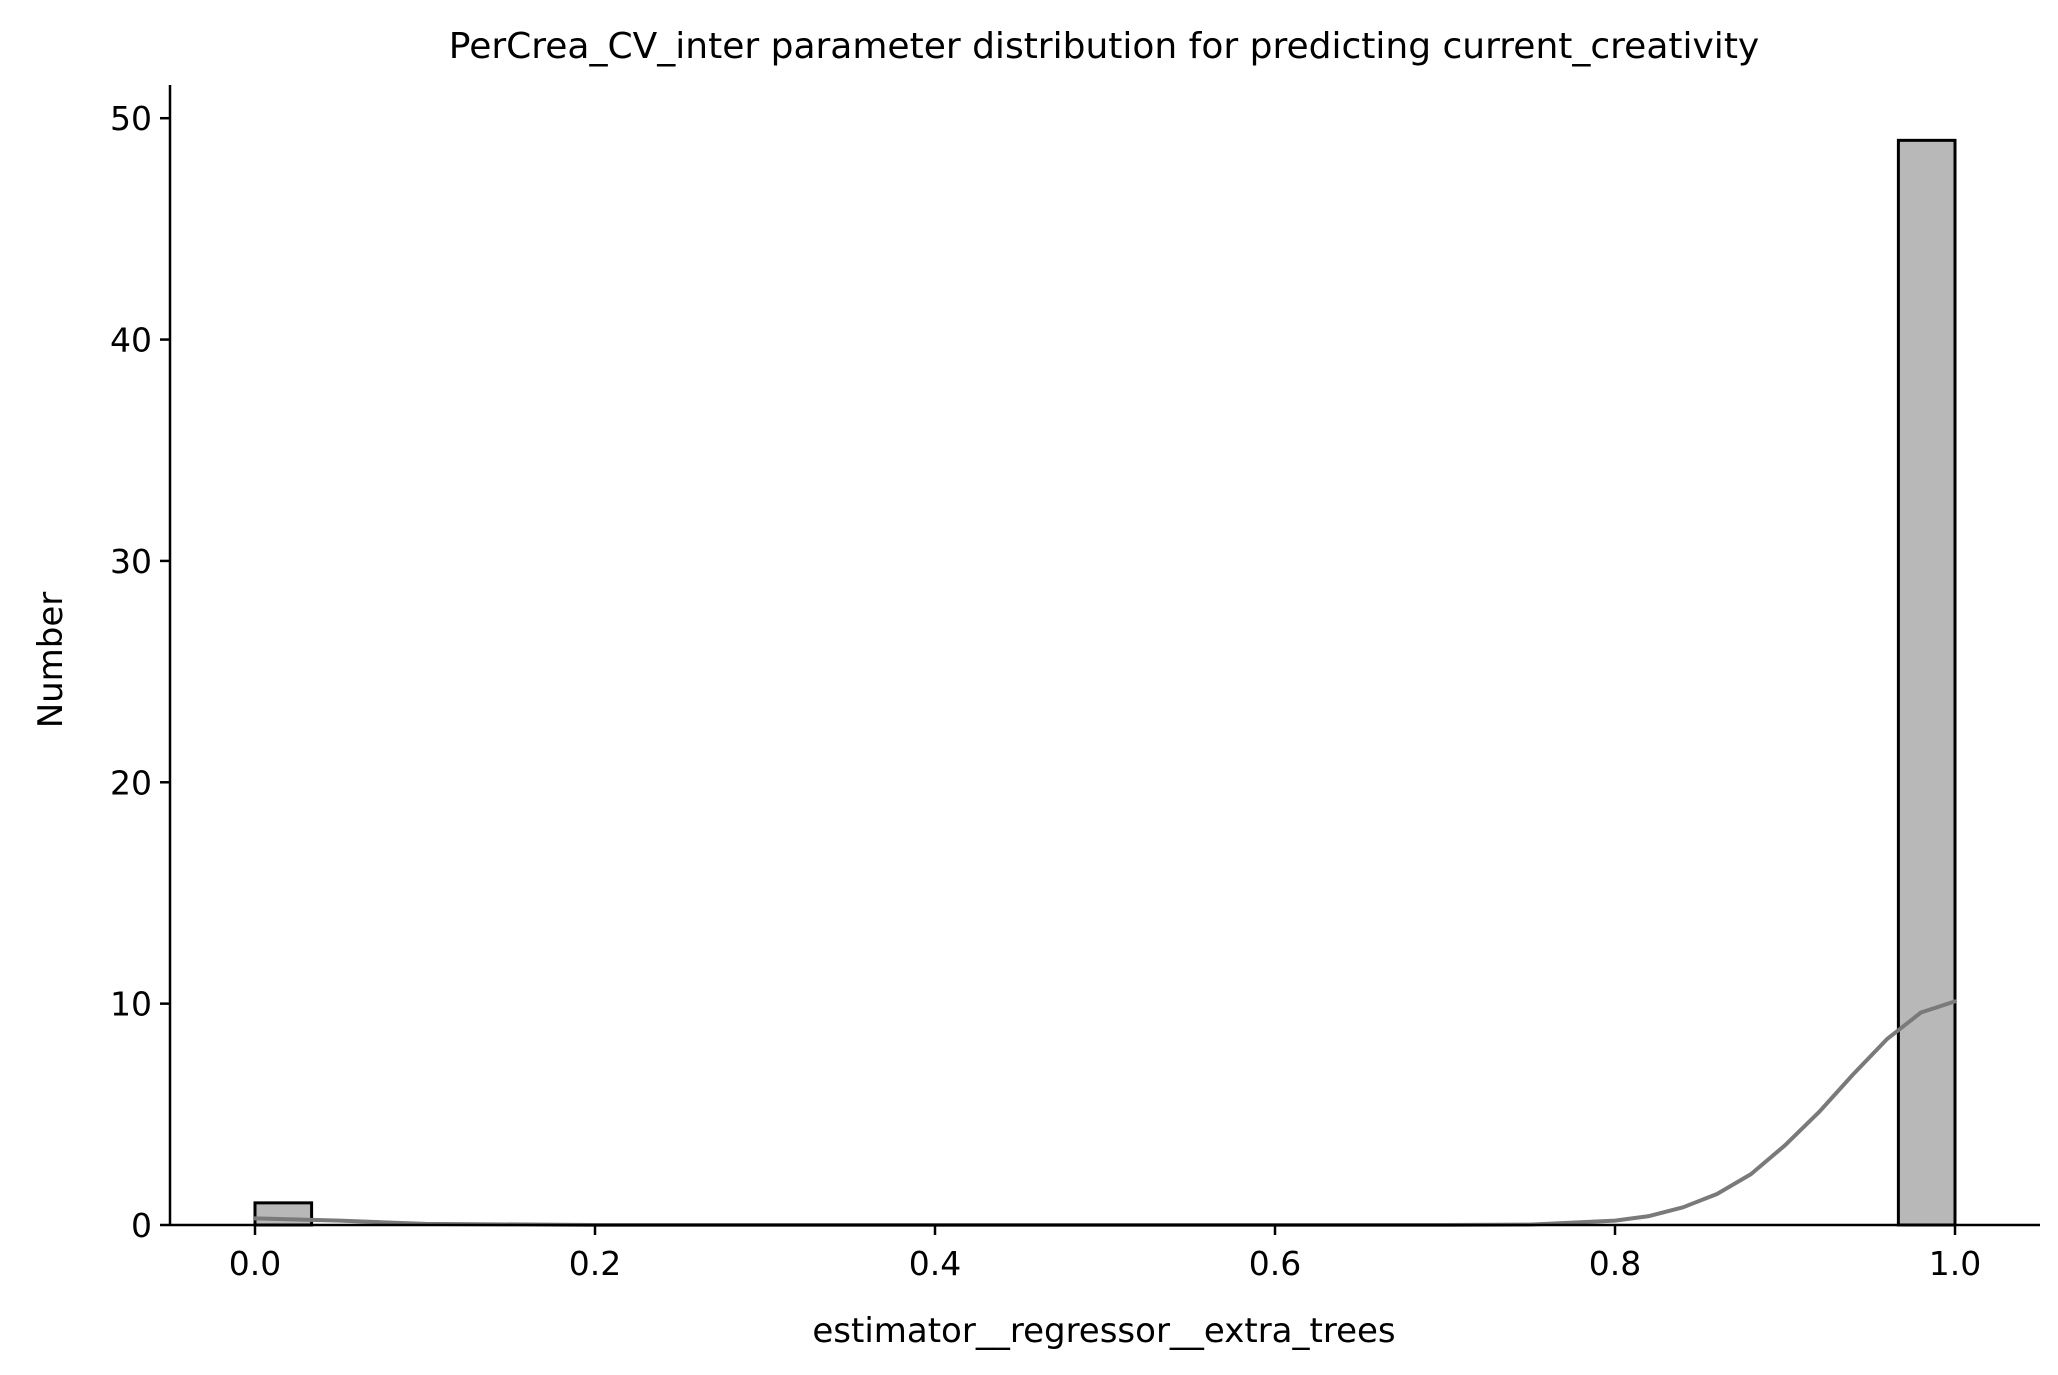  Describe the element at coordinates (51, 660) in the screenshot. I see `y-axis-title: Number` at that location.